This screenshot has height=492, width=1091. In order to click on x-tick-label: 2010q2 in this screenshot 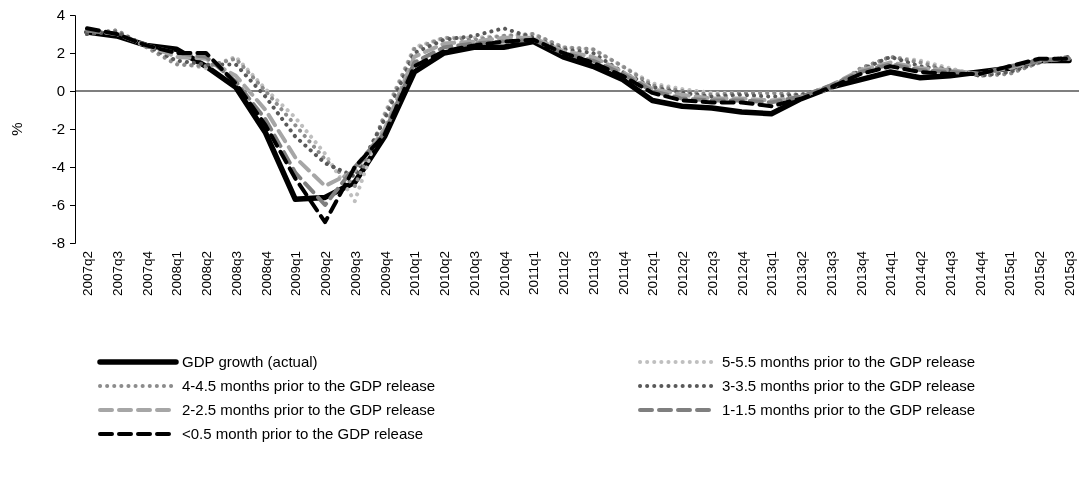, I will do `click(445, 274)`.